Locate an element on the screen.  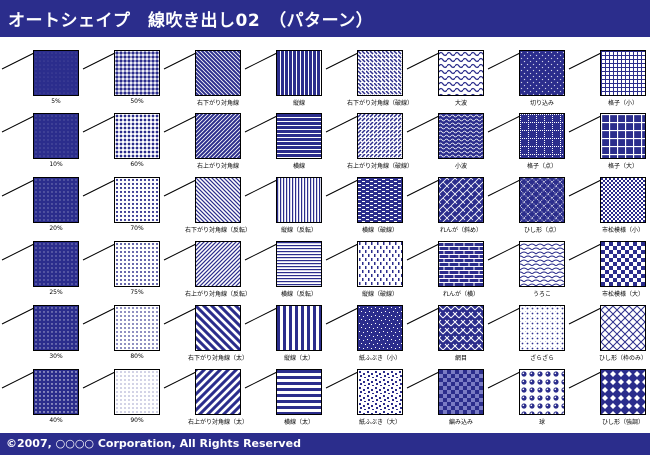
pattern-swatch-diag-down-inverted is located at coordinates (218, 200).